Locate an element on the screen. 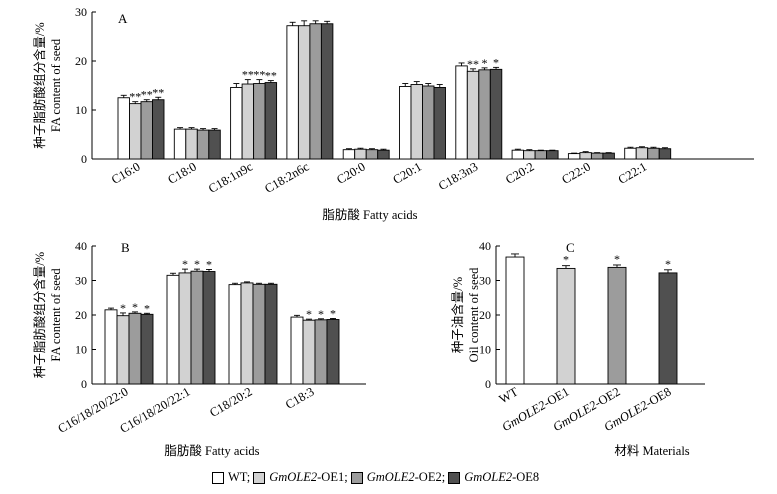  y-axis-title-en: FA content of seed is located at coordinates (56, 85).